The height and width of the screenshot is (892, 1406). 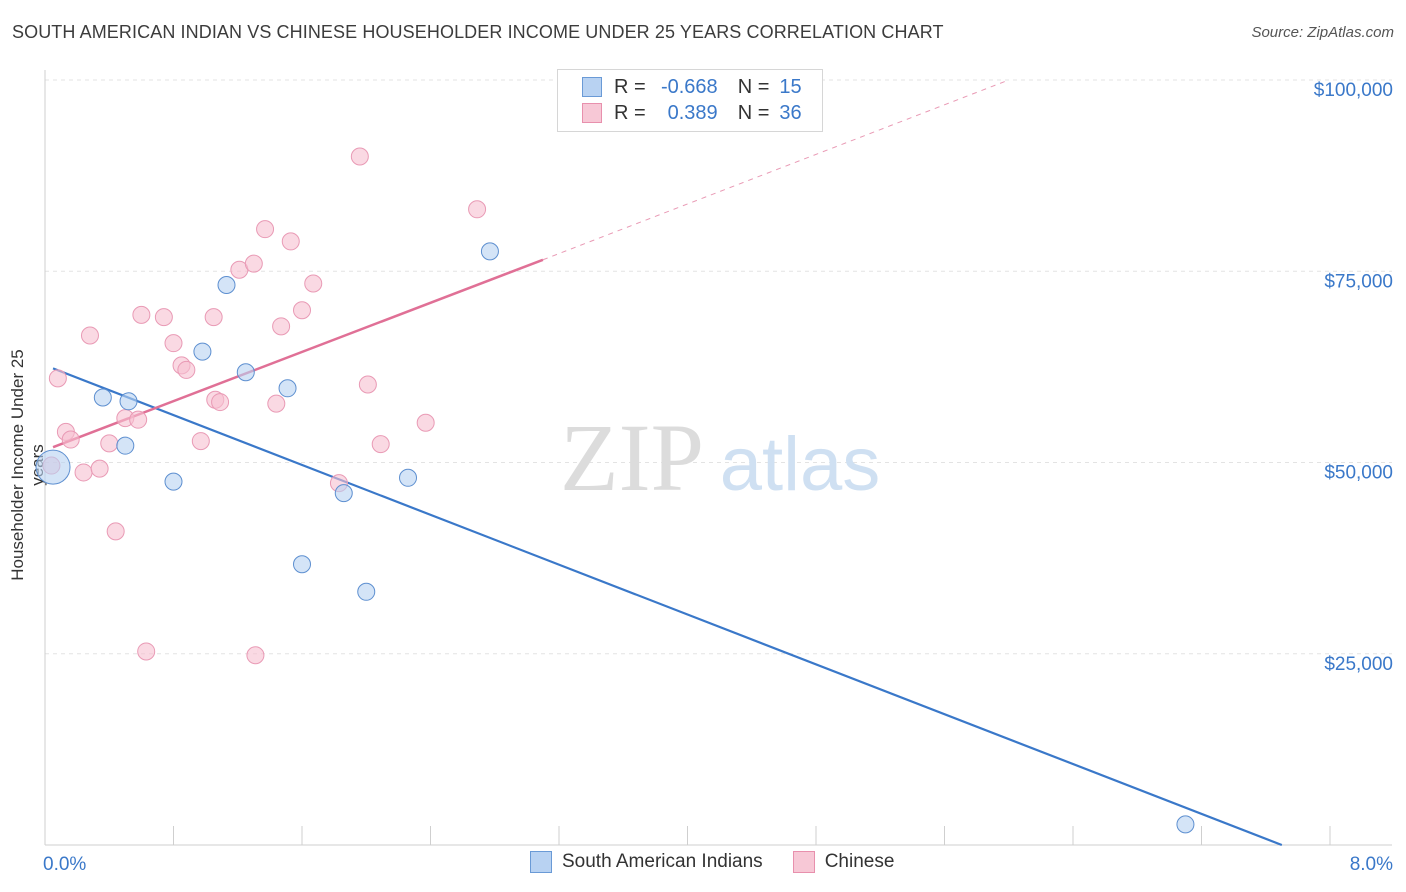 I want to click on legend-row-south-american-indians: R = -0.668 N = 15, so click(x=692, y=87).